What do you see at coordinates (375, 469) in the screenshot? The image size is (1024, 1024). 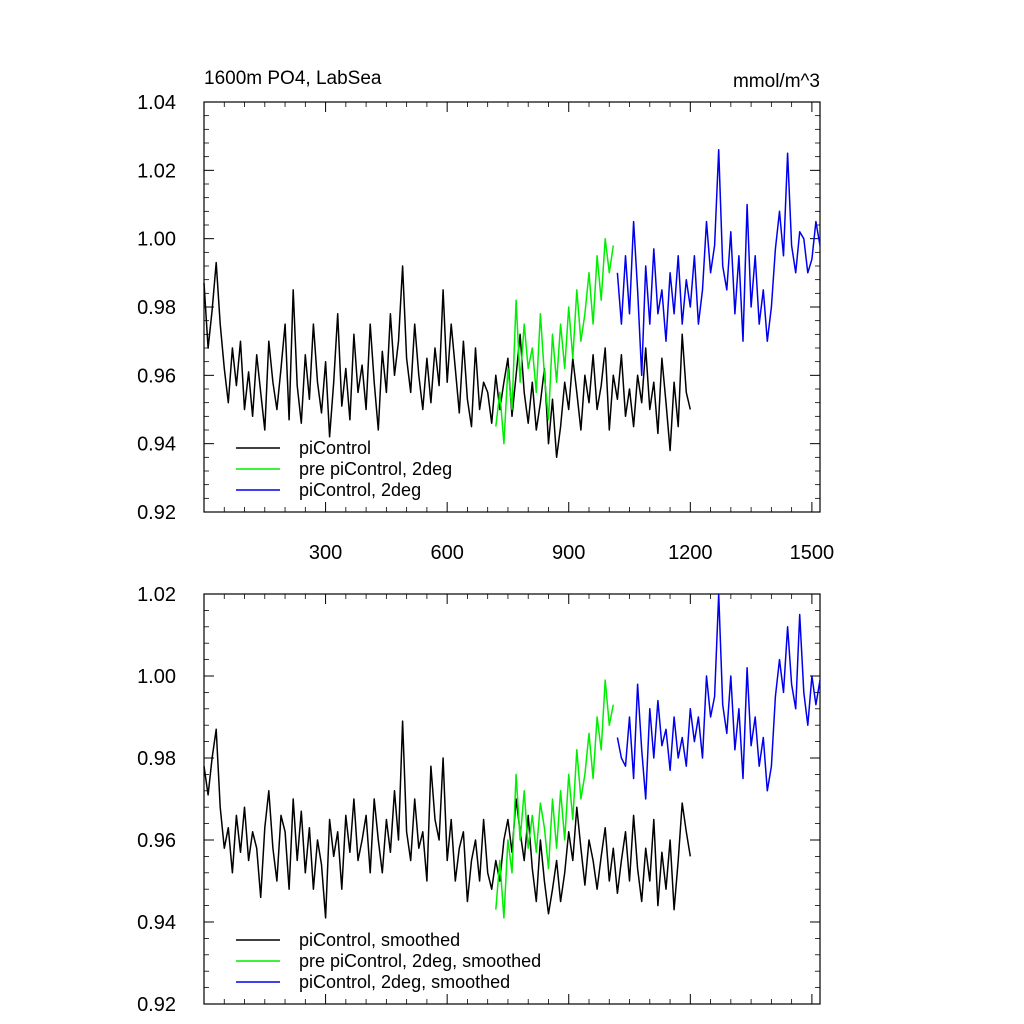 I see `legend-label-1: pre piControl, 2deg` at bounding box center [375, 469].